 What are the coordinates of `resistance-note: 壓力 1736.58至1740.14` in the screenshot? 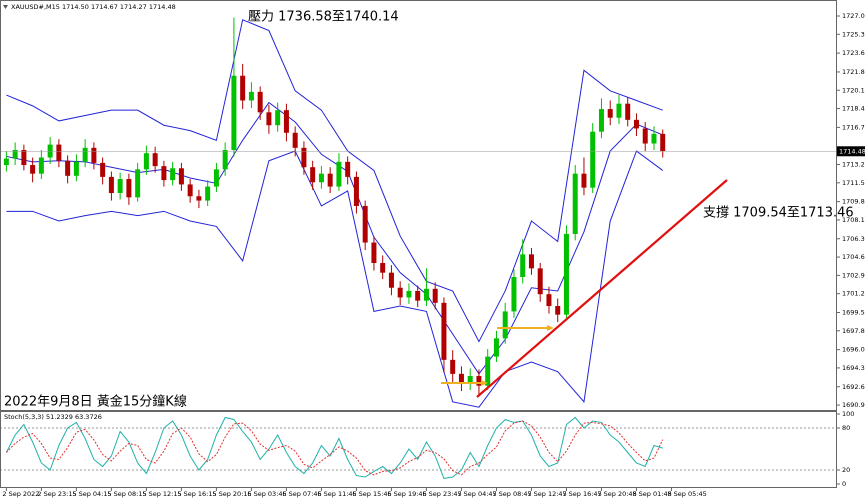 It's located at (323, 17).